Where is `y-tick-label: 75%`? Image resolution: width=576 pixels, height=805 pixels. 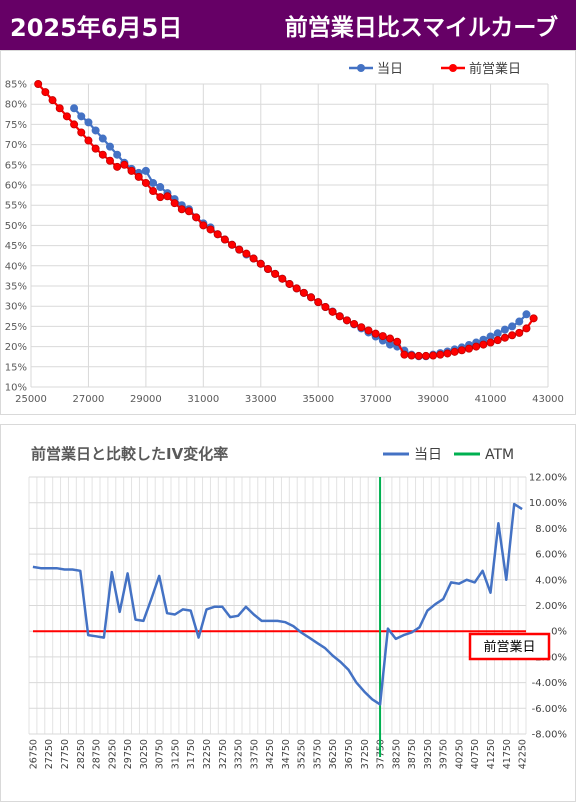
y-tick-label: 75% is located at coordinates (16, 125).